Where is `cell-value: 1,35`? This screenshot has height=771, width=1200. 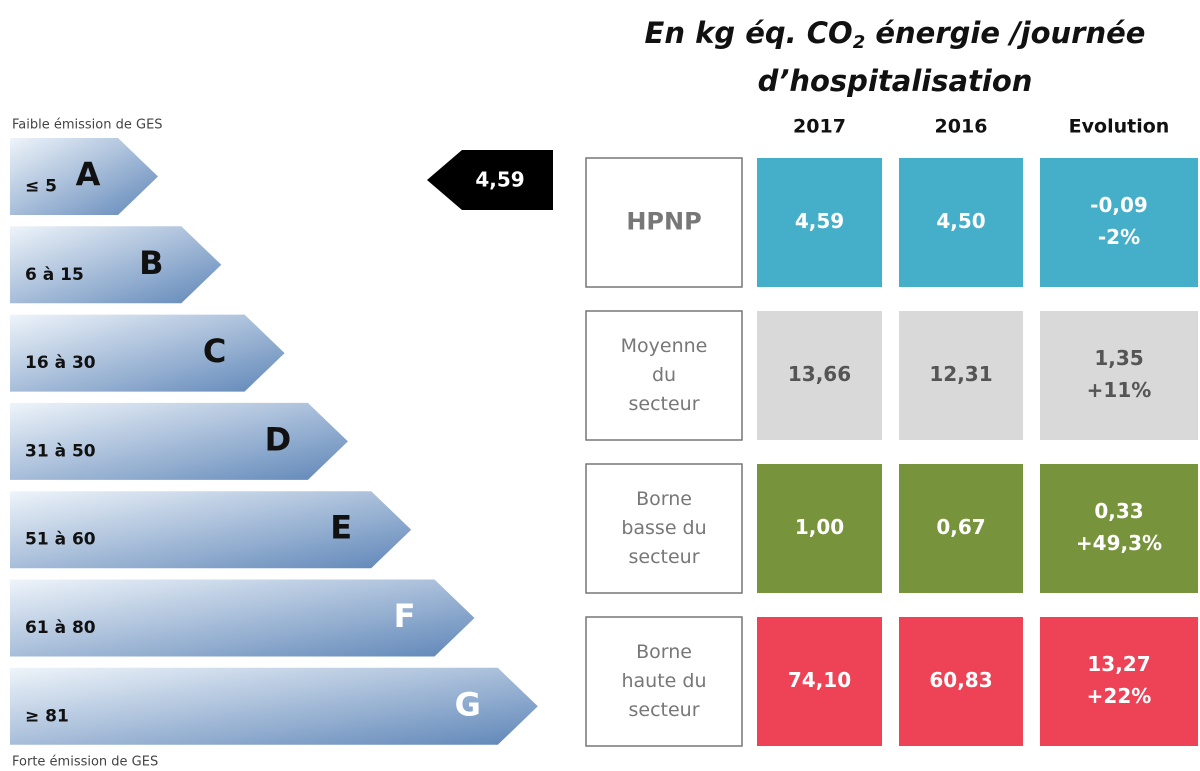
cell-value: 1,35 is located at coordinates (1118, 358).